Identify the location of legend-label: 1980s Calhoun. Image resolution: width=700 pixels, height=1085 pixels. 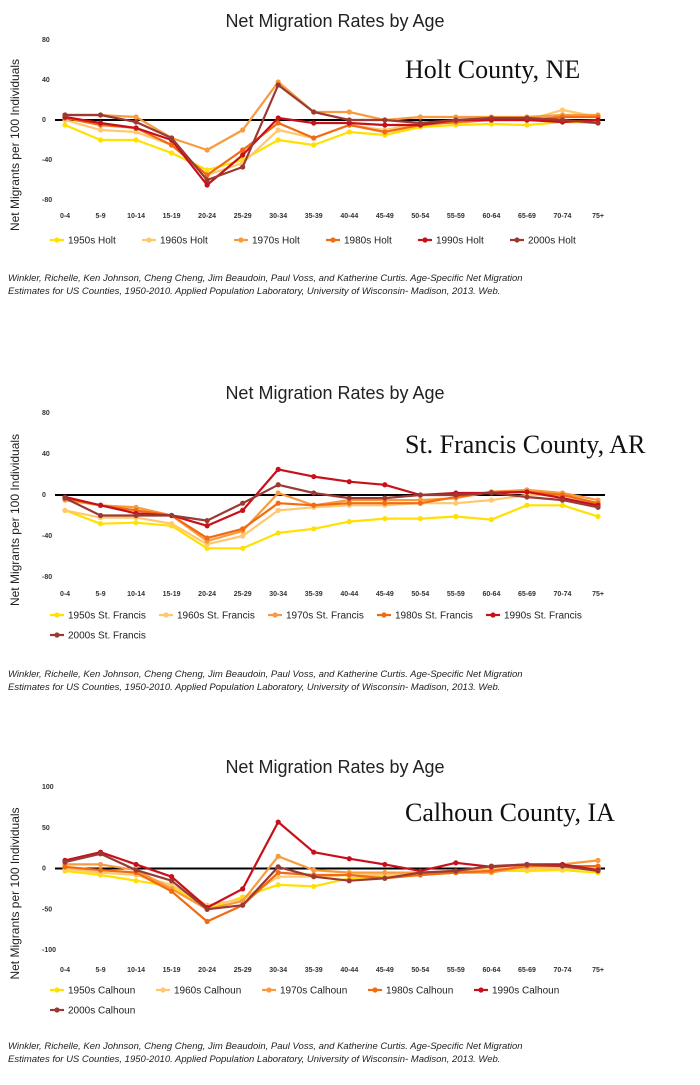
(419, 991).